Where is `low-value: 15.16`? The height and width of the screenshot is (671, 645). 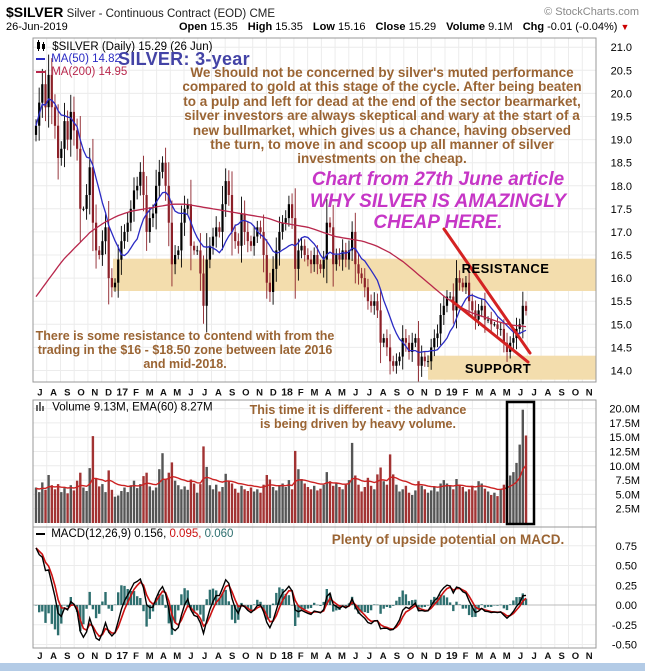
low-value: 15.16 is located at coordinates (351, 27).